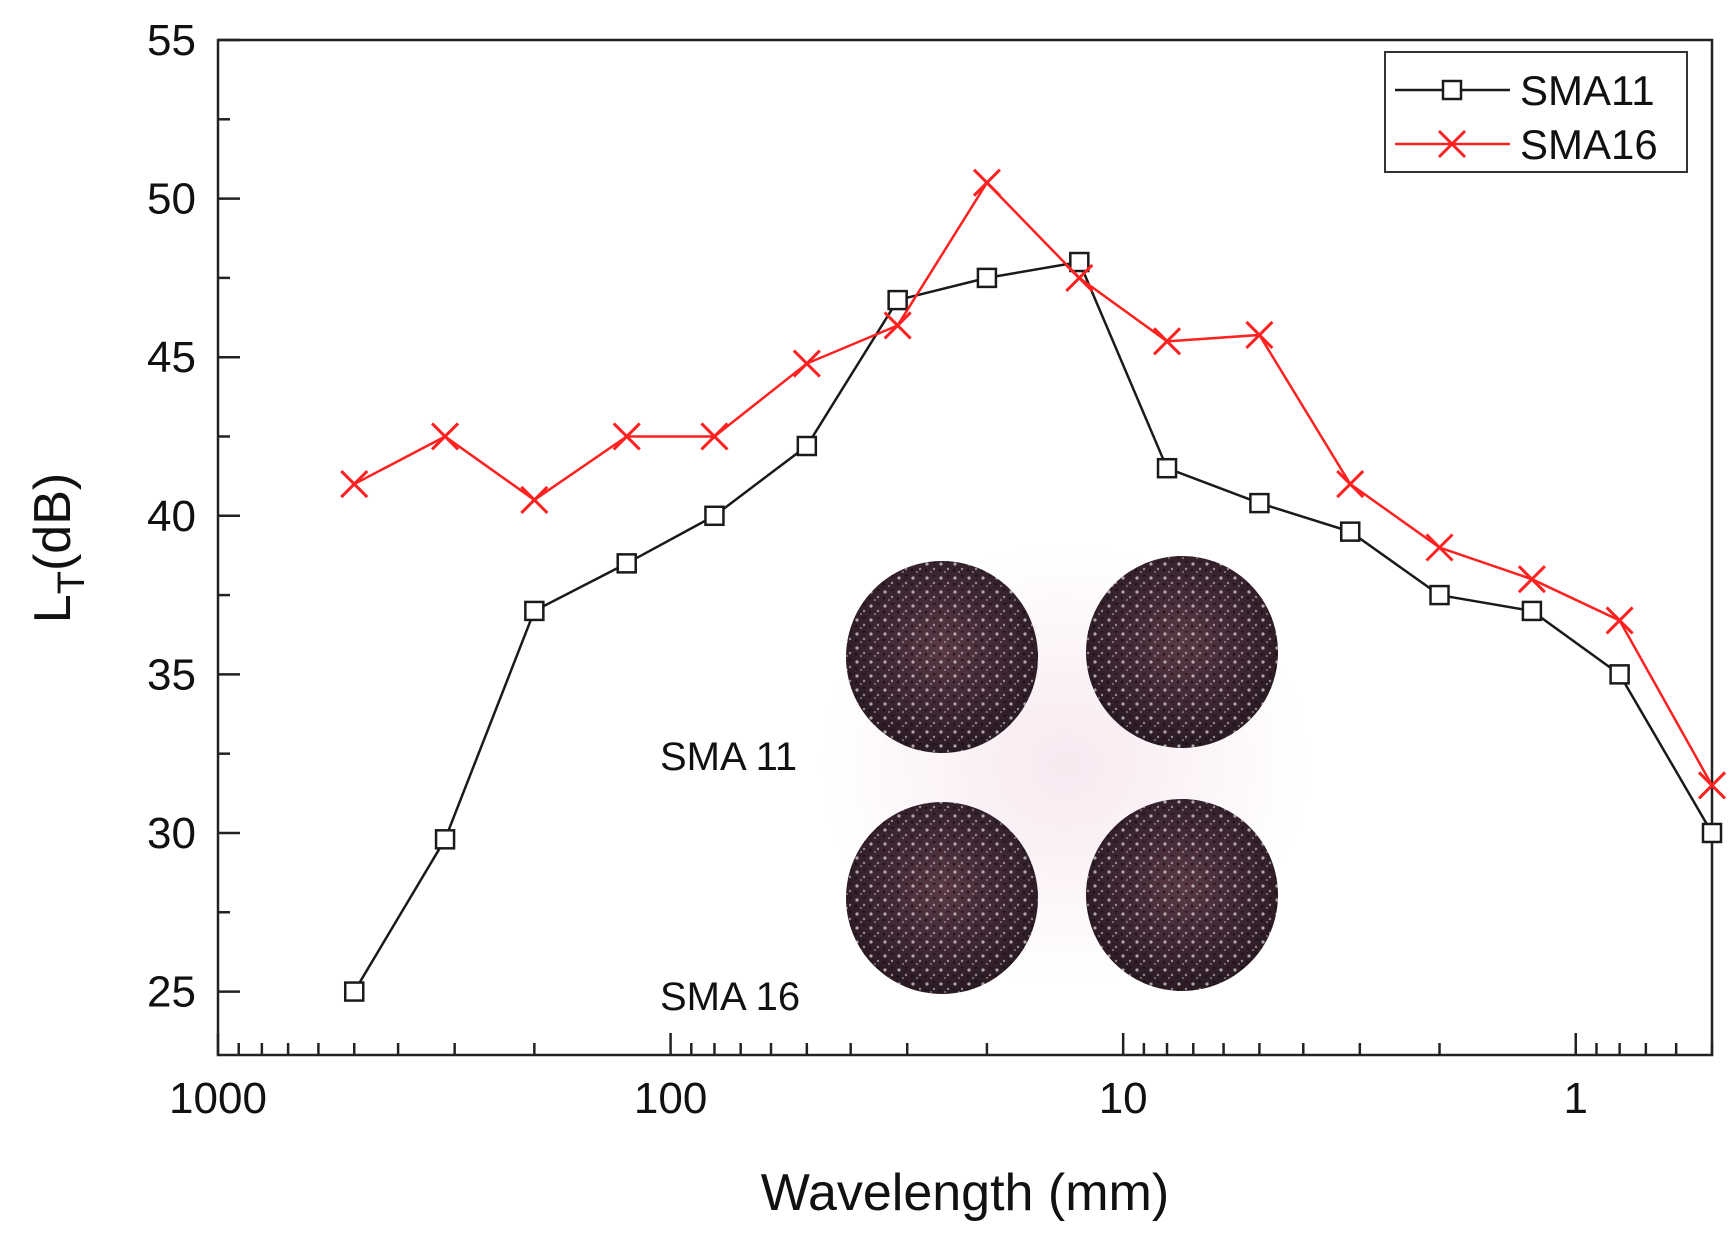  Describe the element at coordinates (218, 1098) in the screenshot. I see `x-tick-label: 1000` at that location.